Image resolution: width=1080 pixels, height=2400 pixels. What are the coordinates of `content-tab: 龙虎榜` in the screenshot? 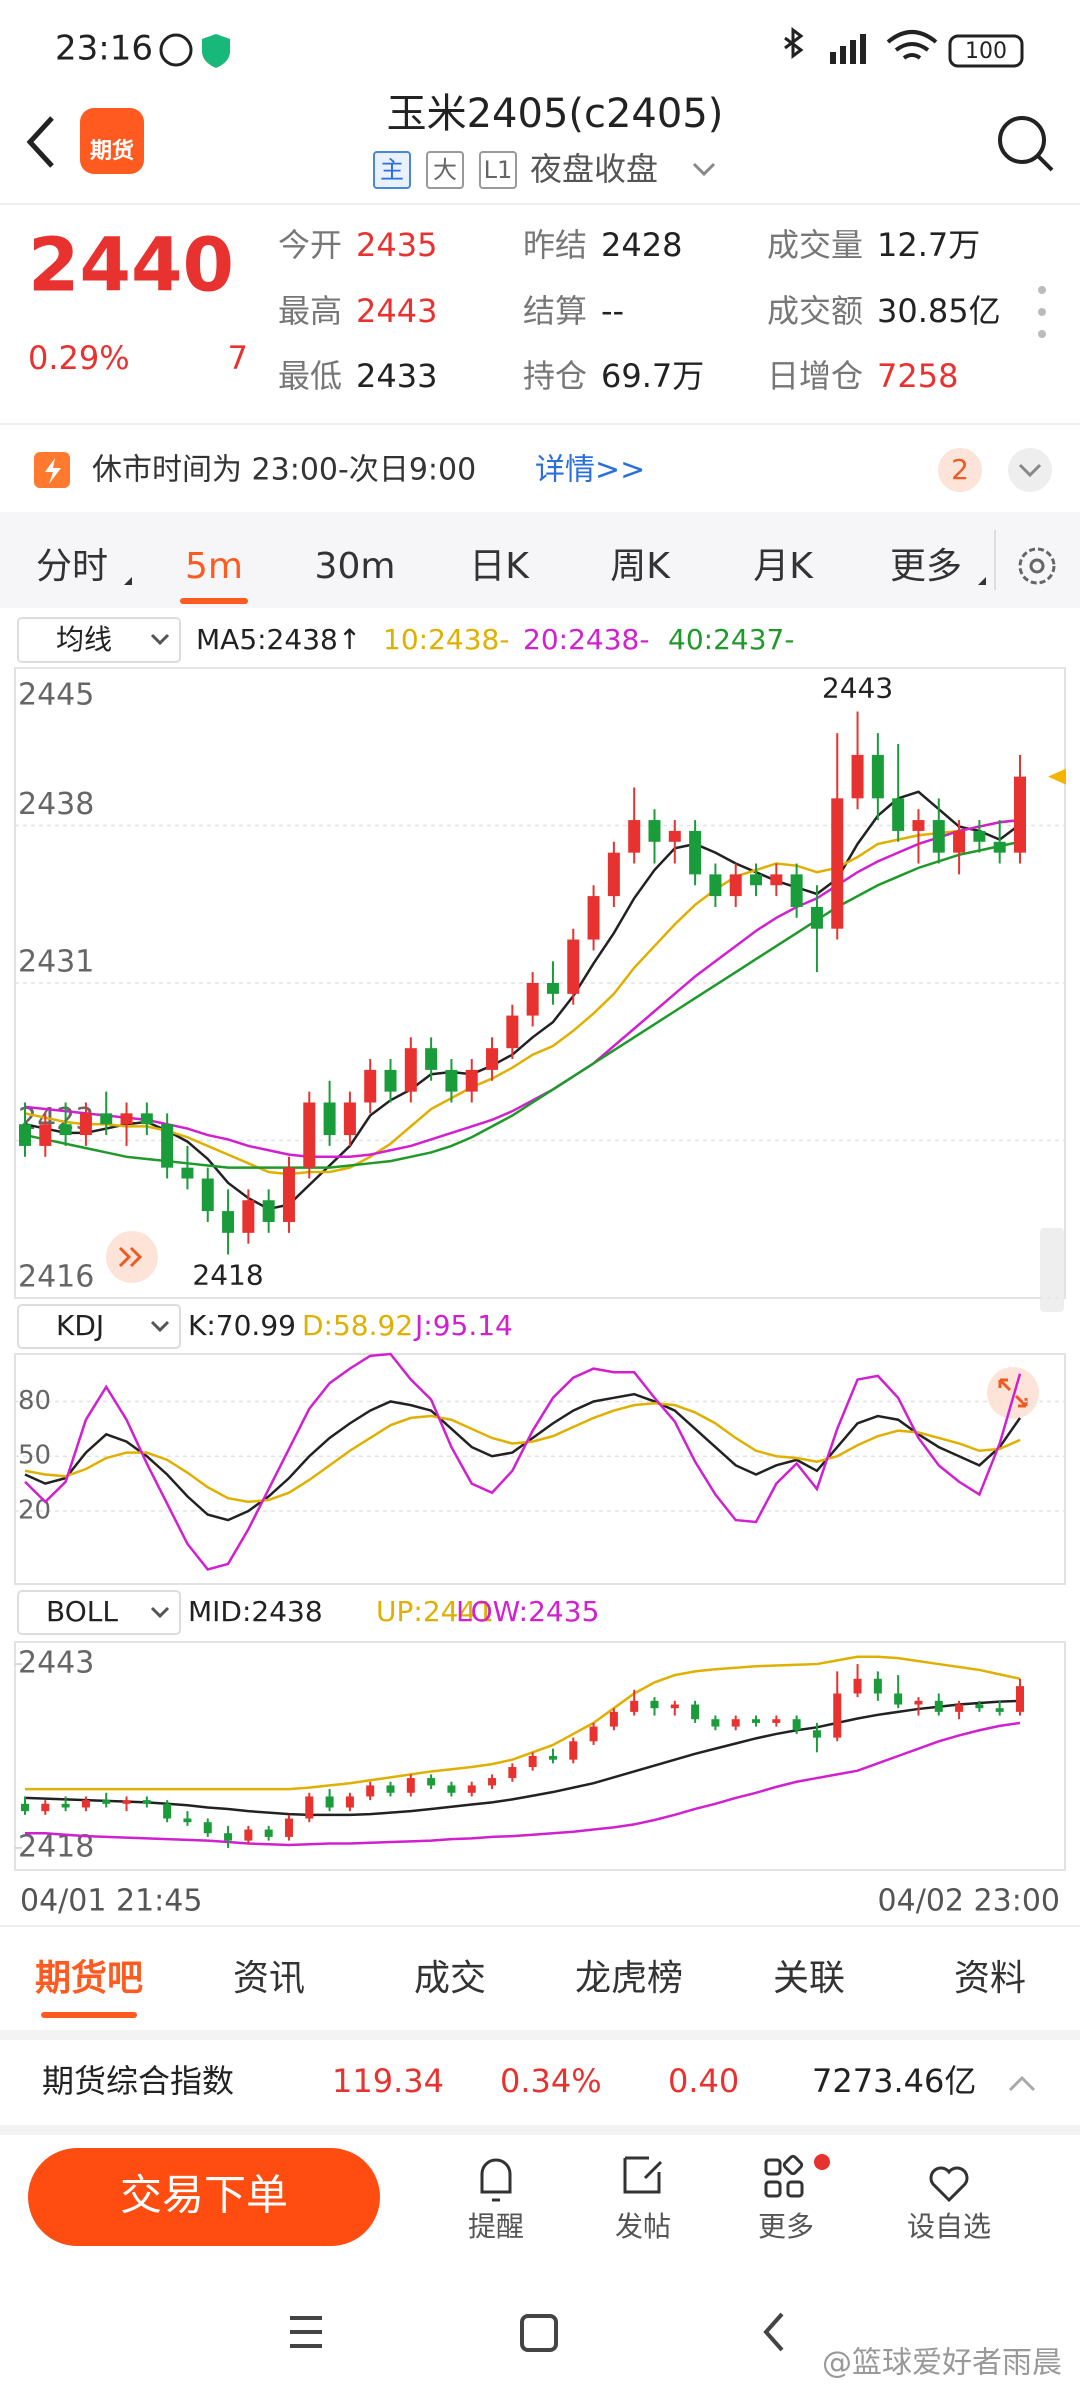 It's located at (629, 1978).